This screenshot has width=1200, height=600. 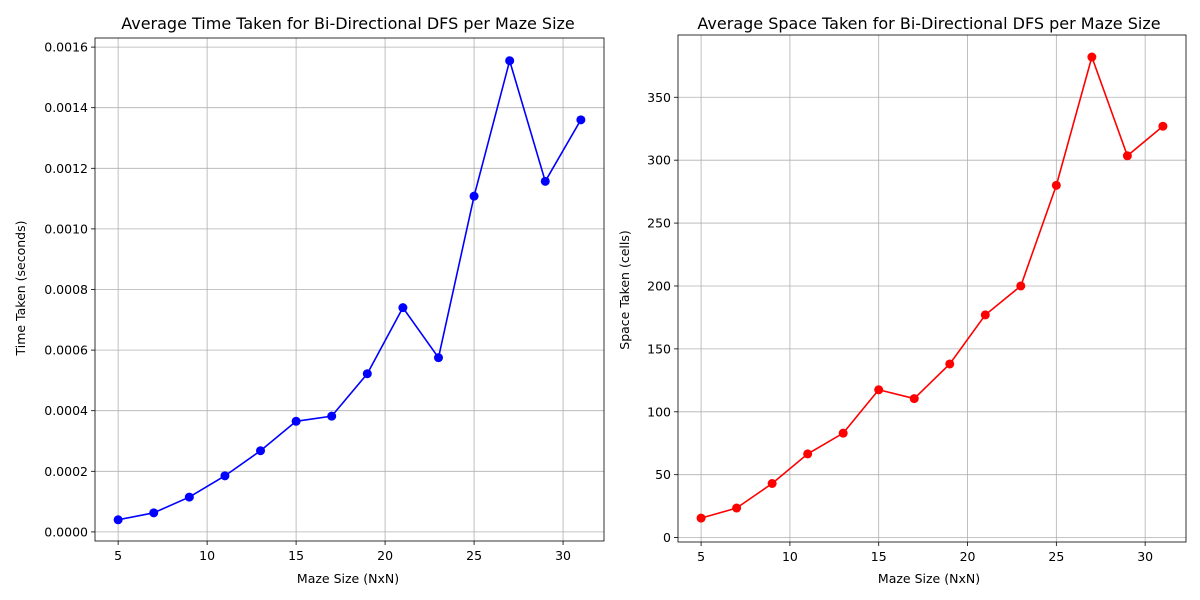 What do you see at coordinates (66, 228) in the screenshot?
I see `time-chart-y-tick-label: 0.0010` at bounding box center [66, 228].